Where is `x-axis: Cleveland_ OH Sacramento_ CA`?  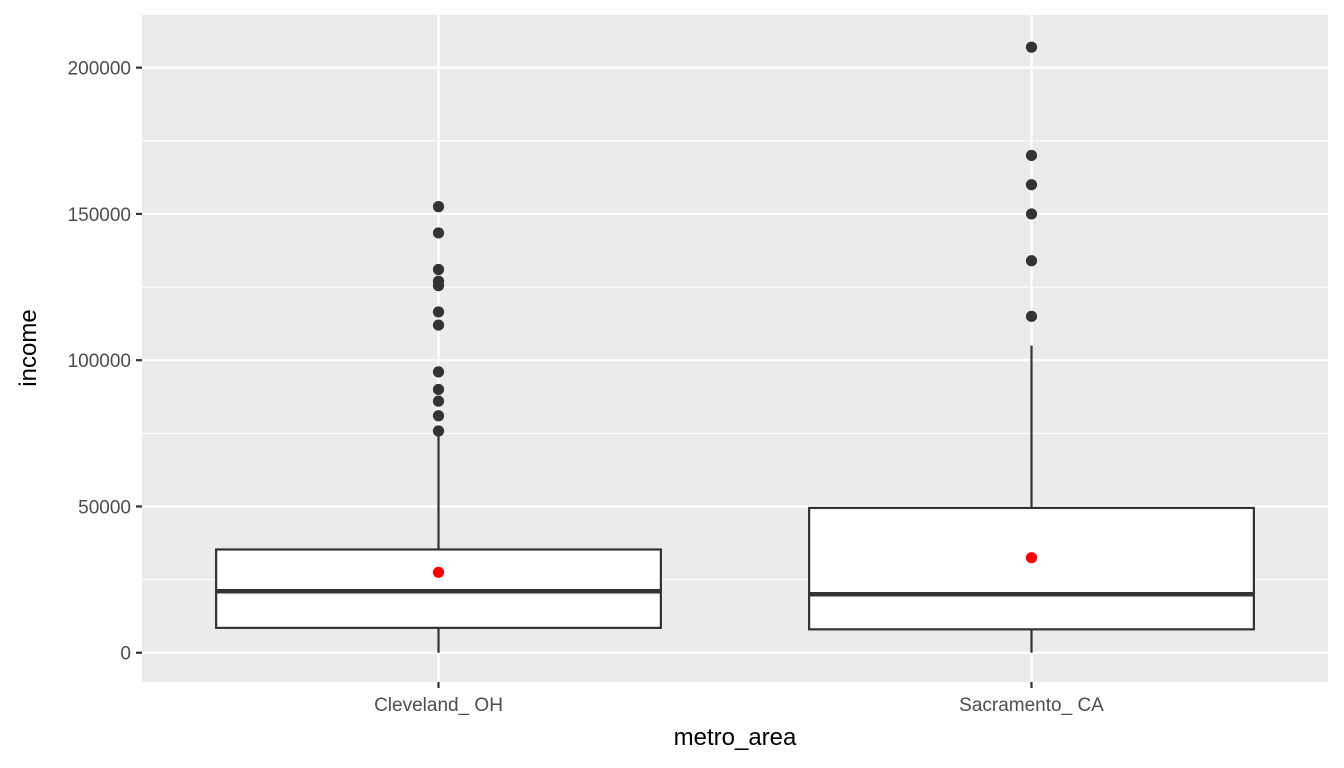 x-axis: Cleveland_ OH Sacramento_ CA is located at coordinates (739, 699).